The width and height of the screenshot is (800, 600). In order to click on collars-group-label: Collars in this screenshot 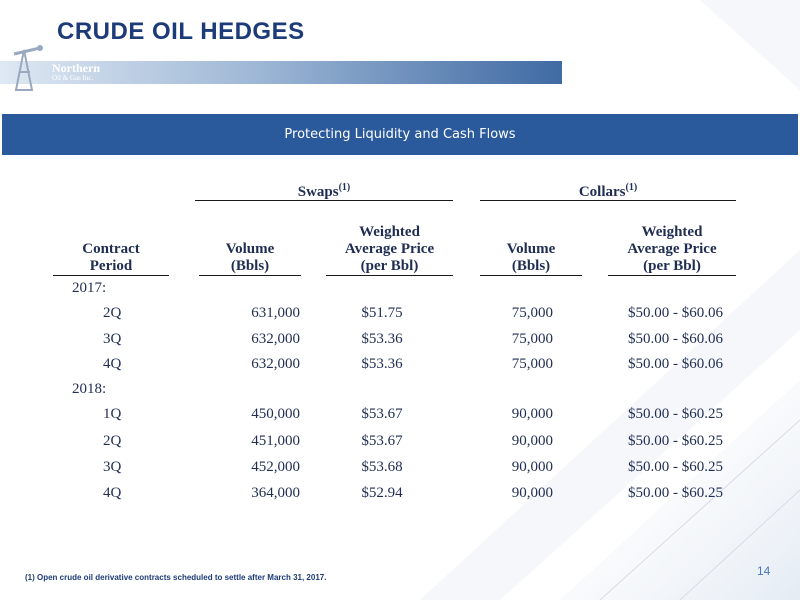, I will do `click(602, 192)`.